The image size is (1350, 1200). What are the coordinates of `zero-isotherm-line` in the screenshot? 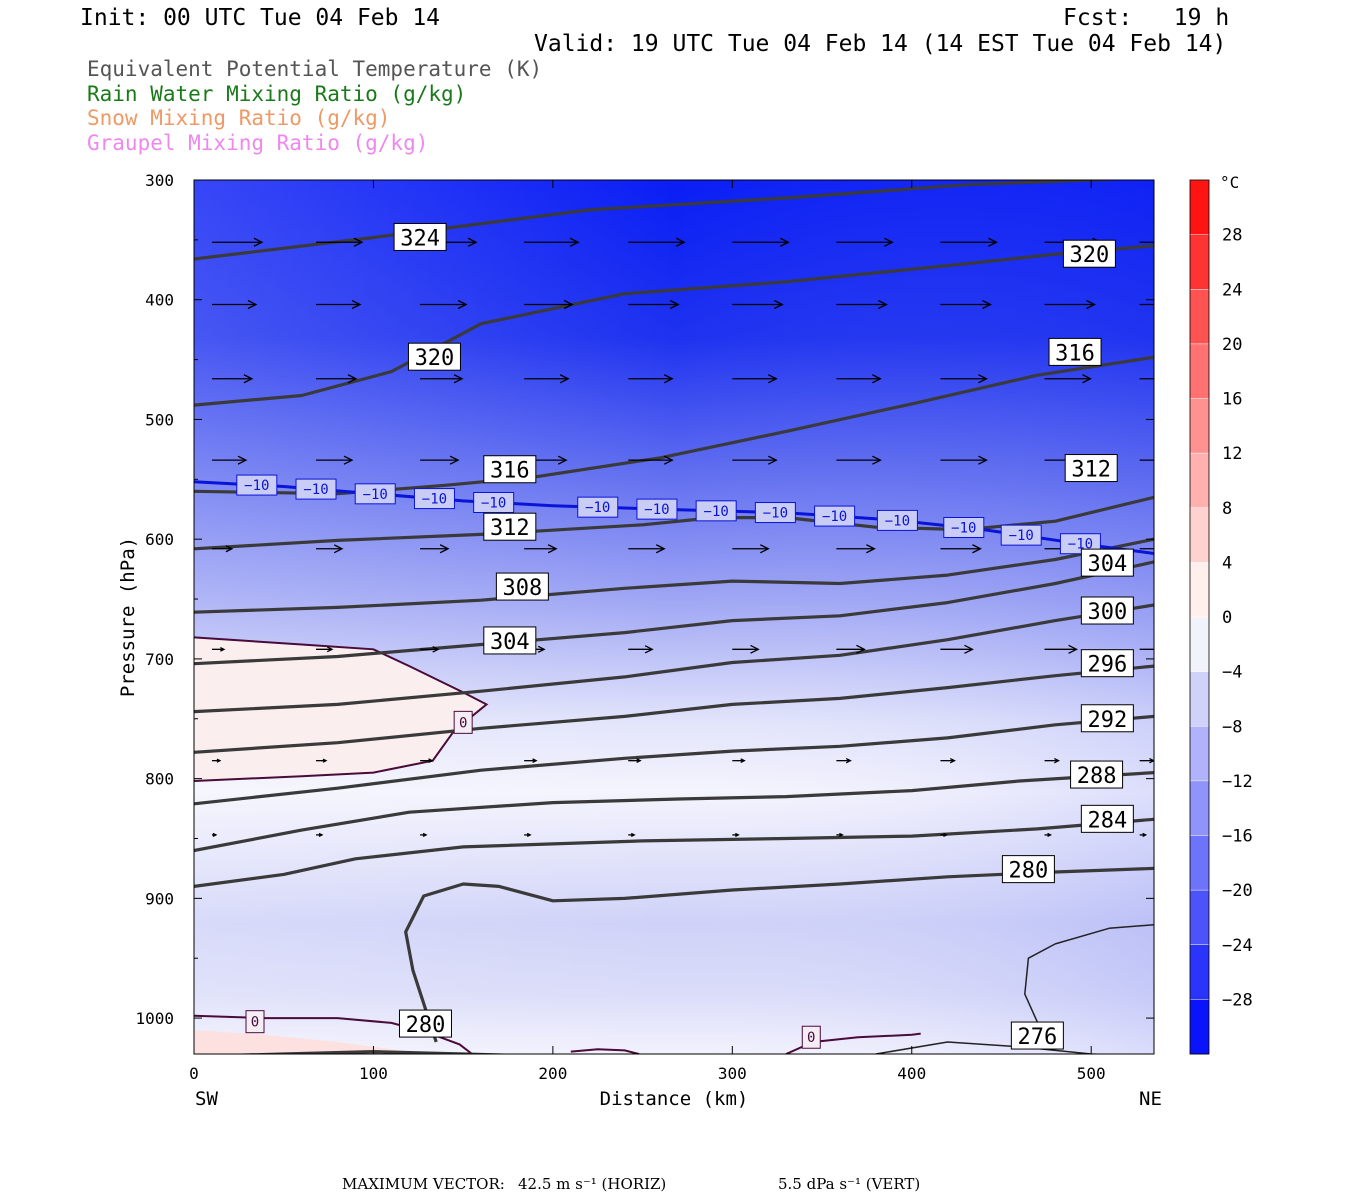 It's located at (605, 1051).